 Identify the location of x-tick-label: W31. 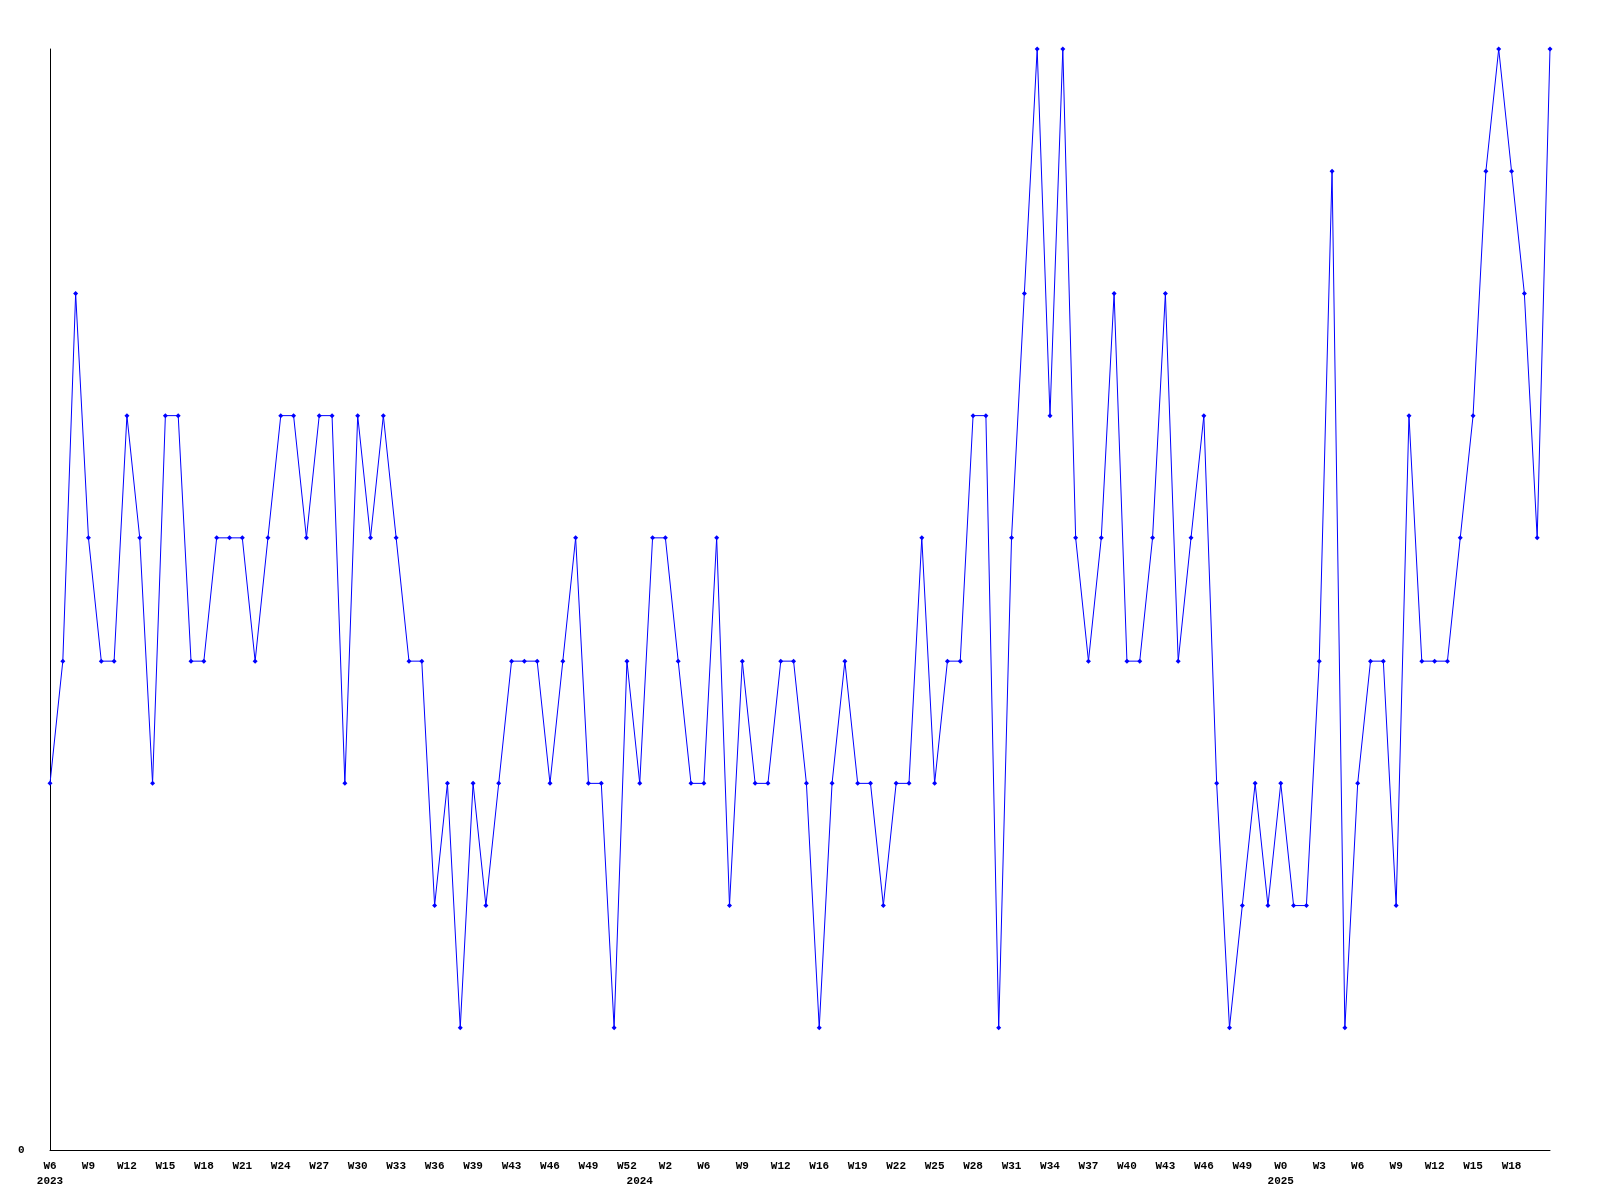
(1011, 1165).